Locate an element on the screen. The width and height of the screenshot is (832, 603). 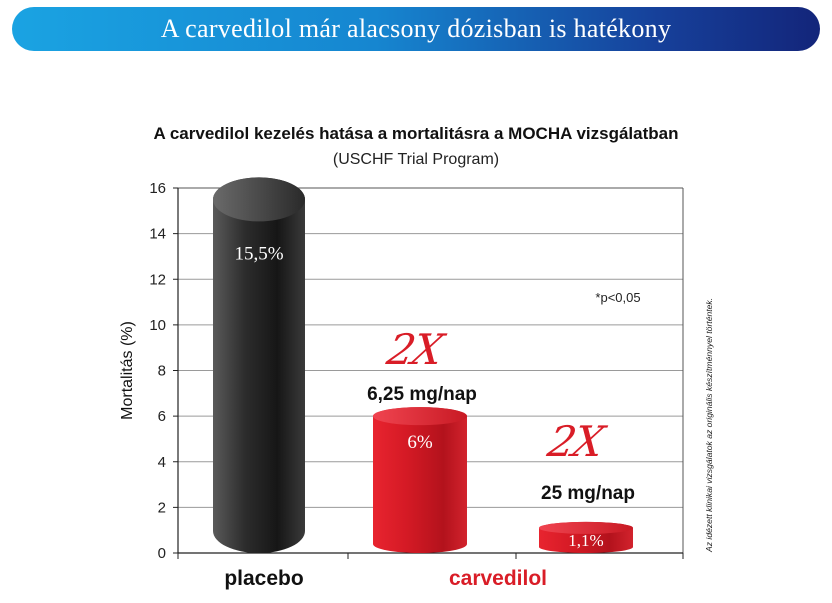
bar-1-top is located at coordinates (259, 199).